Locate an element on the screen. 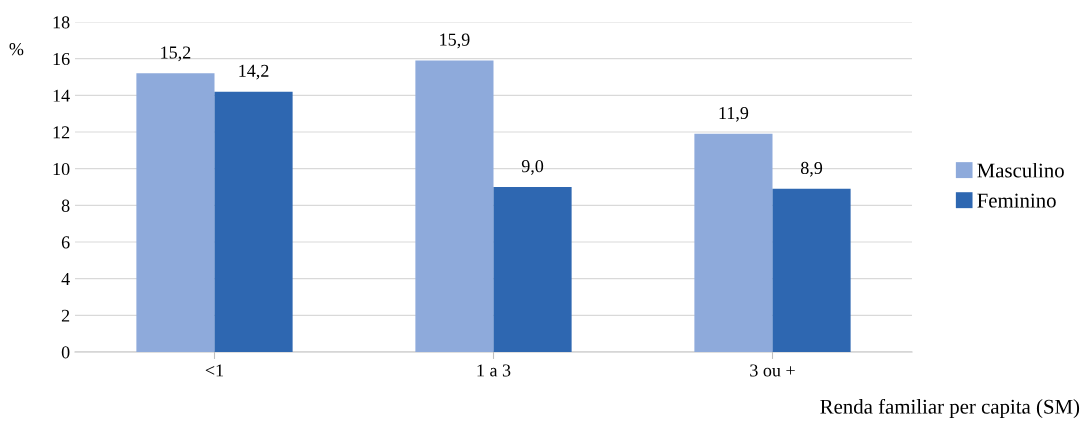 The height and width of the screenshot is (430, 1089). data-label: 9,0 is located at coordinates (532, 167).